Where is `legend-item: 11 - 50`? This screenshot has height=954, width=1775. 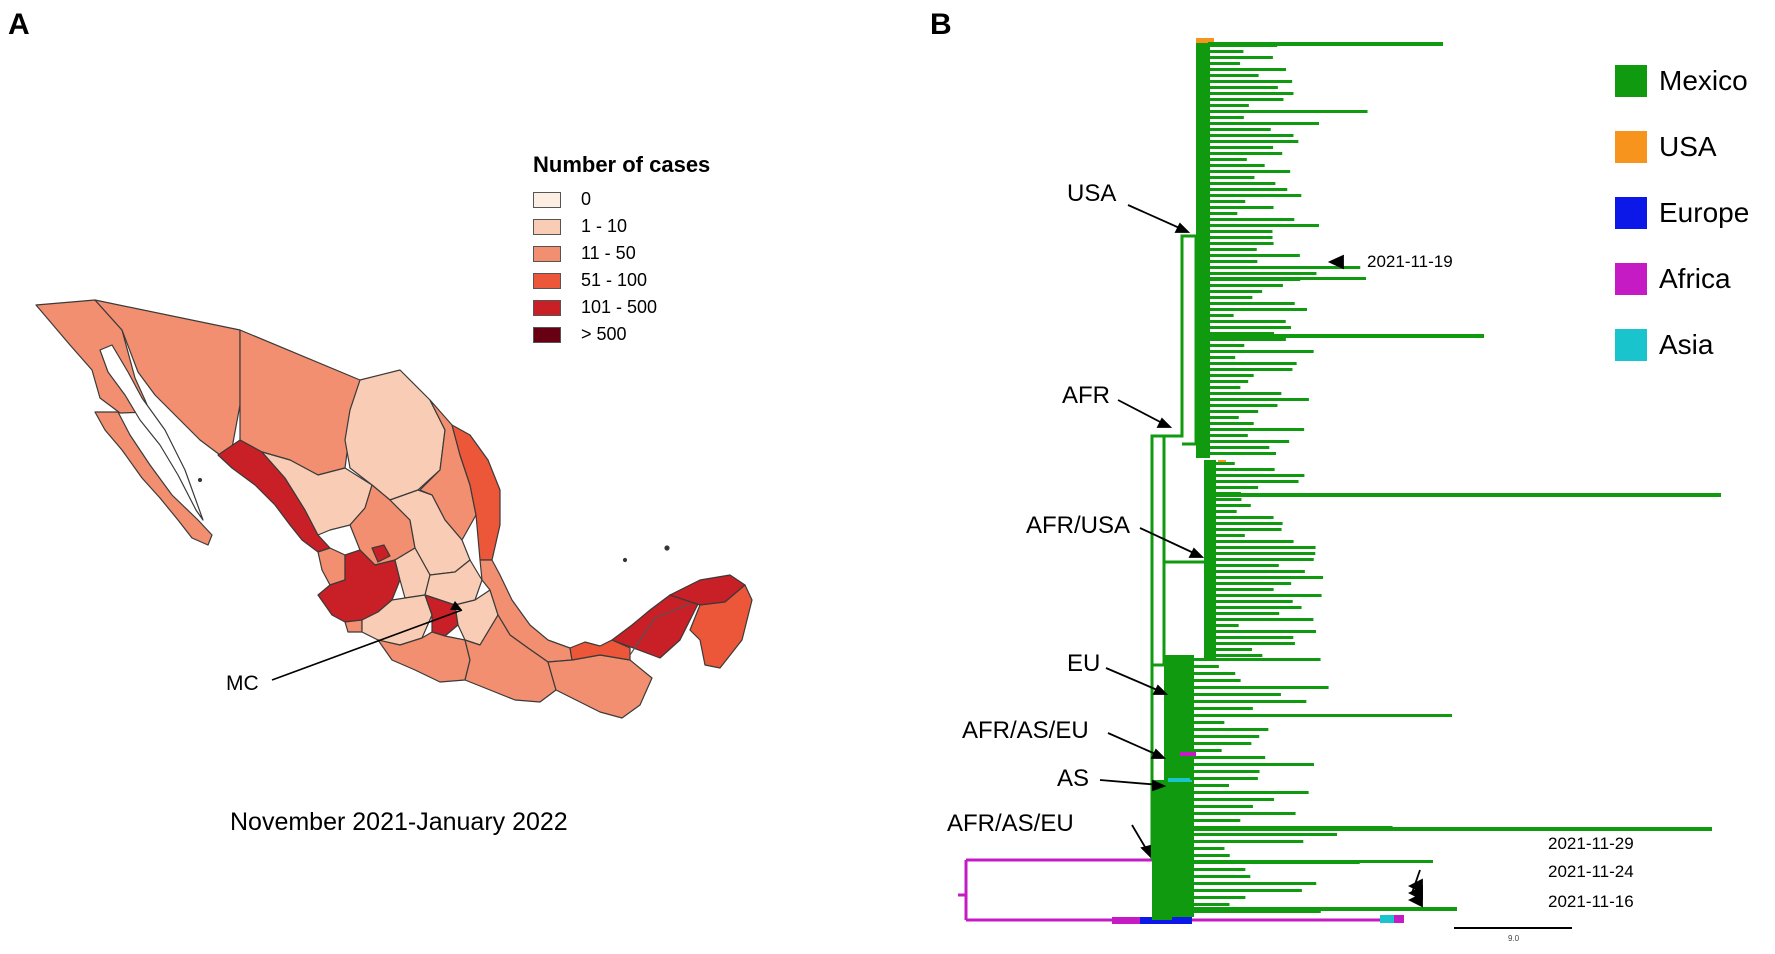 legend-item: 11 - 50 is located at coordinates (621, 253).